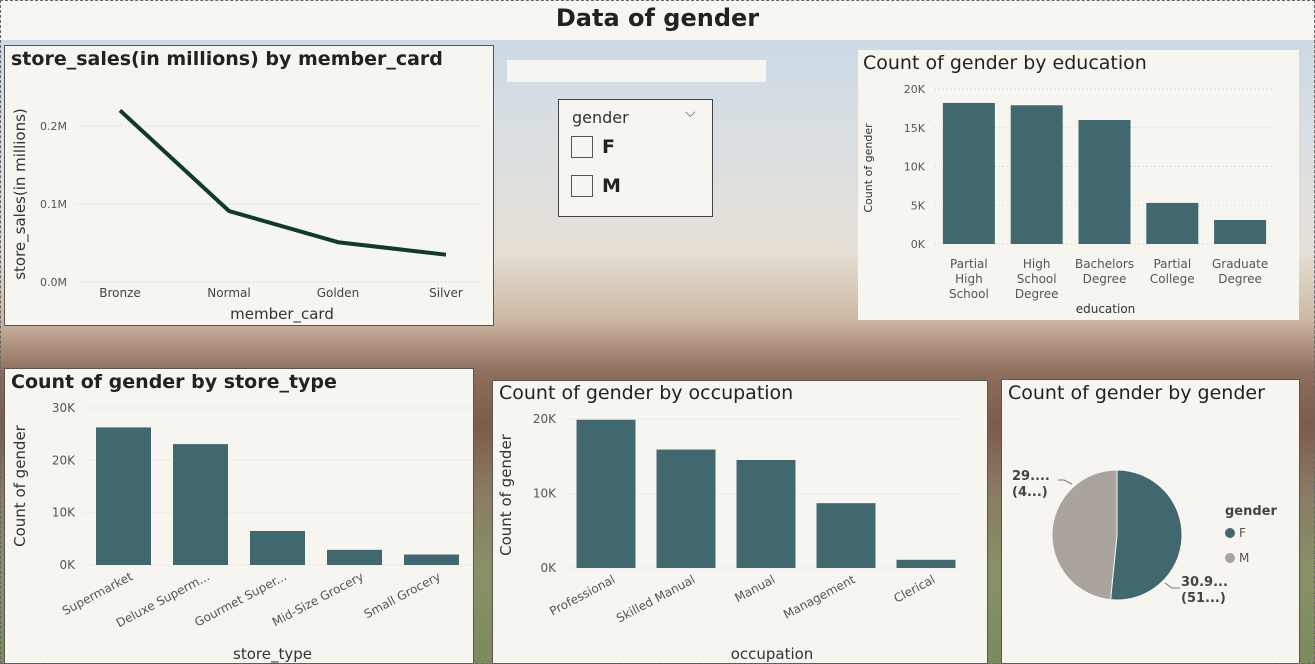 This screenshot has width=1315, height=664. Describe the element at coordinates (611, 186) in the screenshot. I see `slicer-option-label: M` at that location.